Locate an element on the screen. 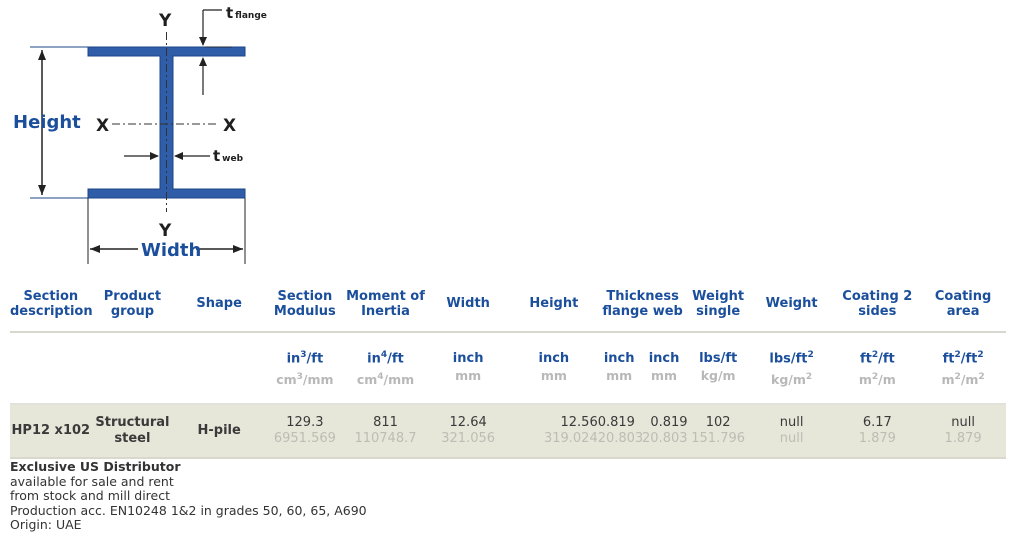 The image size is (1024, 540). width-label: Width is located at coordinates (171, 250).